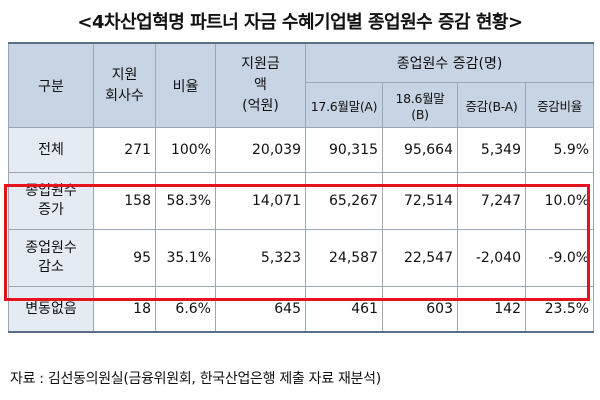 The height and width of the screenshot is (400, 600). Describe the element at coordinates (491, 309) in the screenshot. I see `cell-diff: 142` at that location.